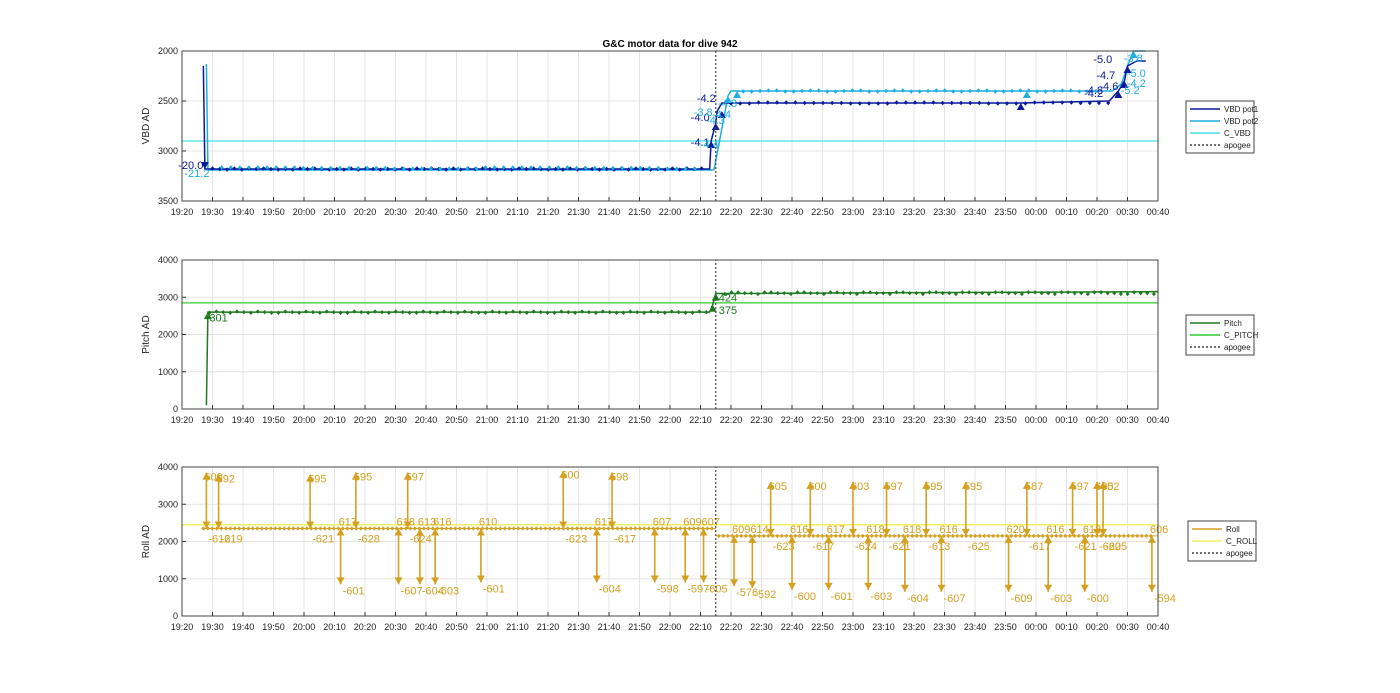 This screenshot has width=1400, height=693. Describe the element at coordinates (939, 547) in the screenshot. I see `roll-label: -613` at that location.